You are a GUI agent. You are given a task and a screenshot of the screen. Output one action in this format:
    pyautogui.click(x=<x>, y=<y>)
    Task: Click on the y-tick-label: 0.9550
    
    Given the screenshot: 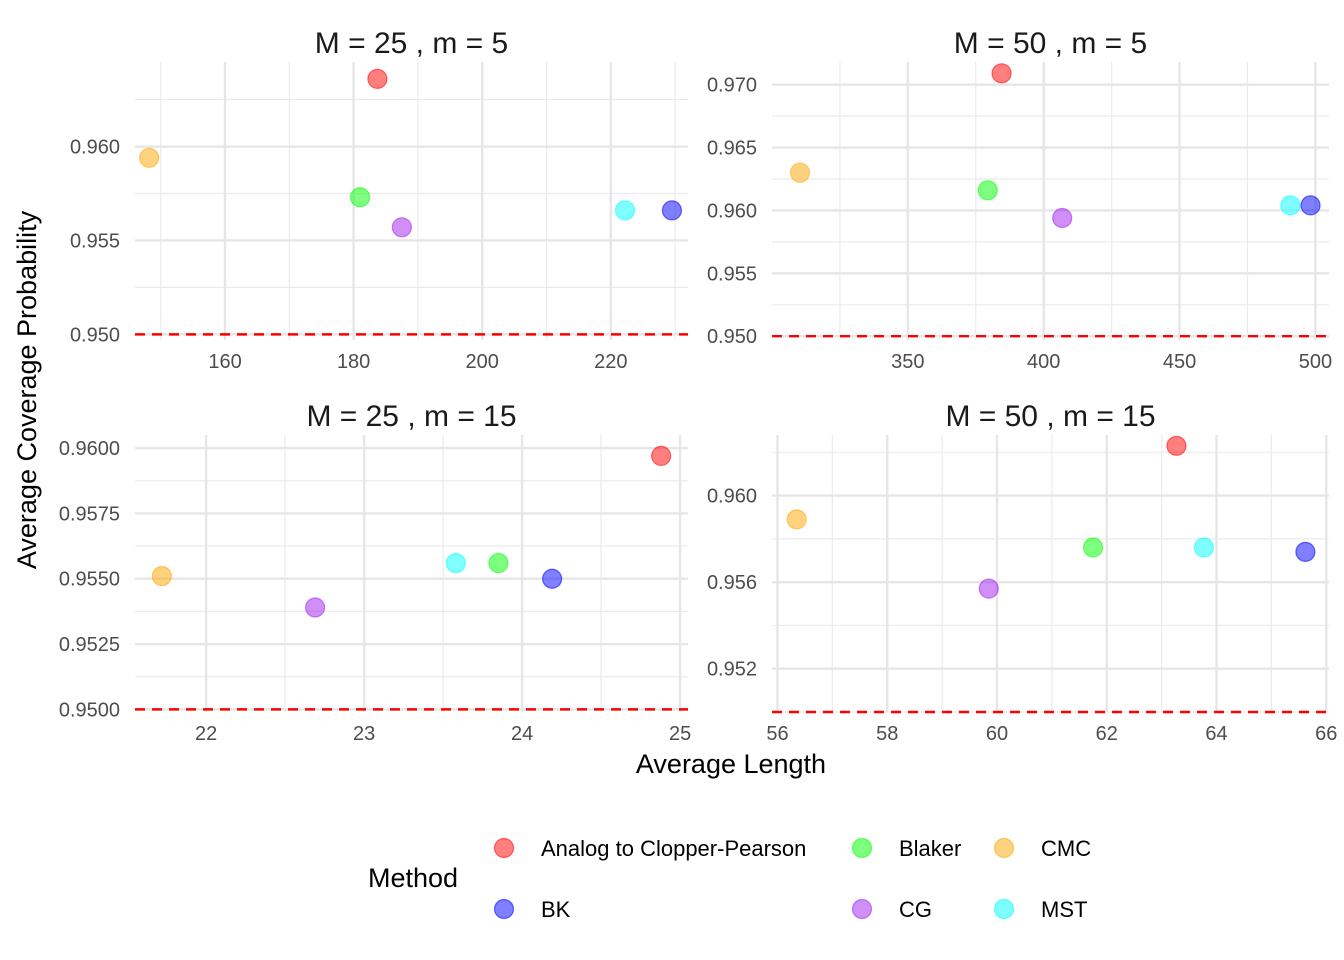 What is the action you would take?
    pyautogui.click(x=89, y=580)
    